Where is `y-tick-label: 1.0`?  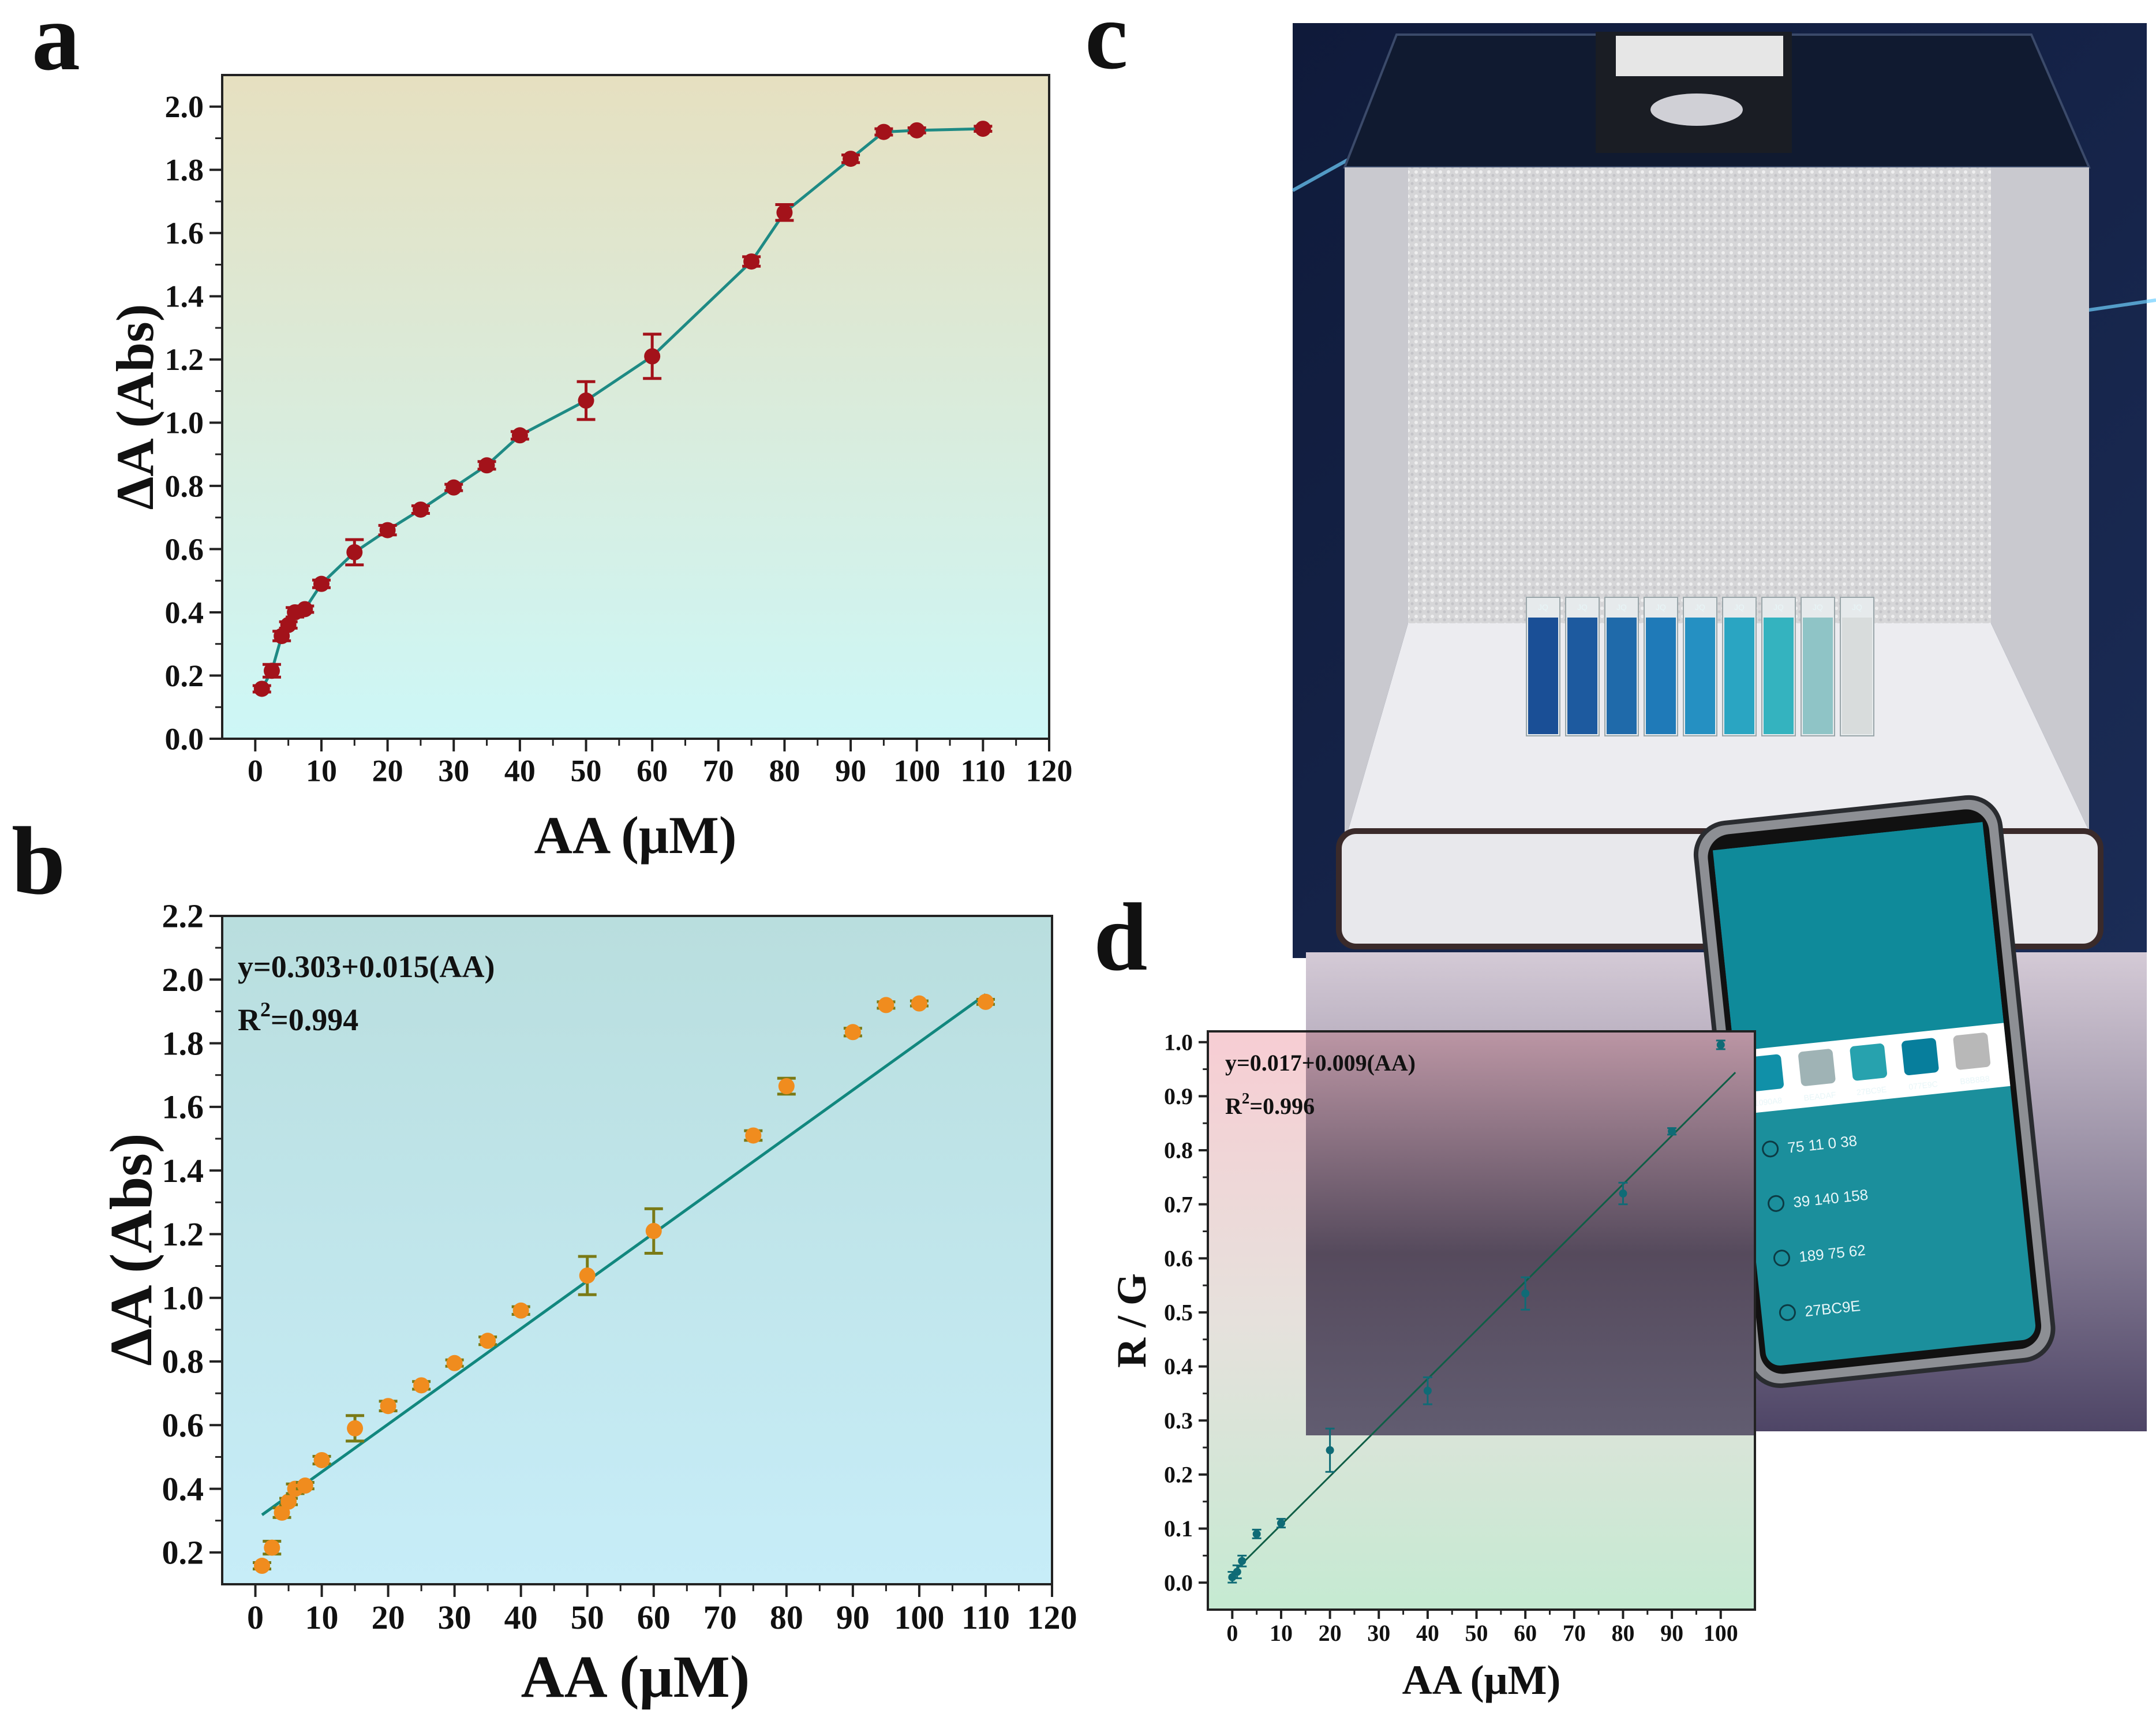 y-tick-label: 1.0 is located at coordinates (1178, 1042).